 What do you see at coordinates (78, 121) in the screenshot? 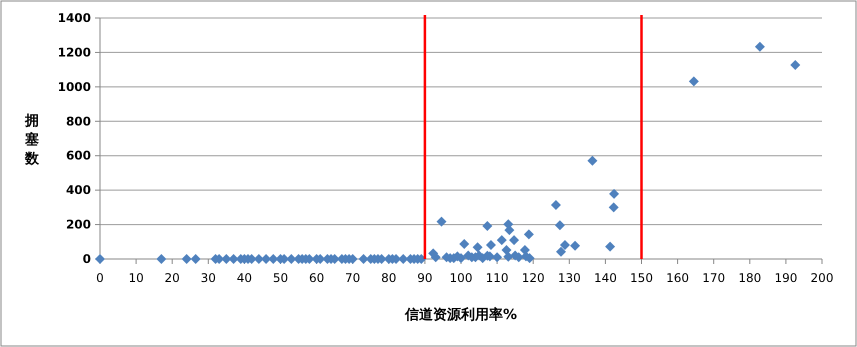
I see `y-tick-label: 800` at bounding box center [78, 121].